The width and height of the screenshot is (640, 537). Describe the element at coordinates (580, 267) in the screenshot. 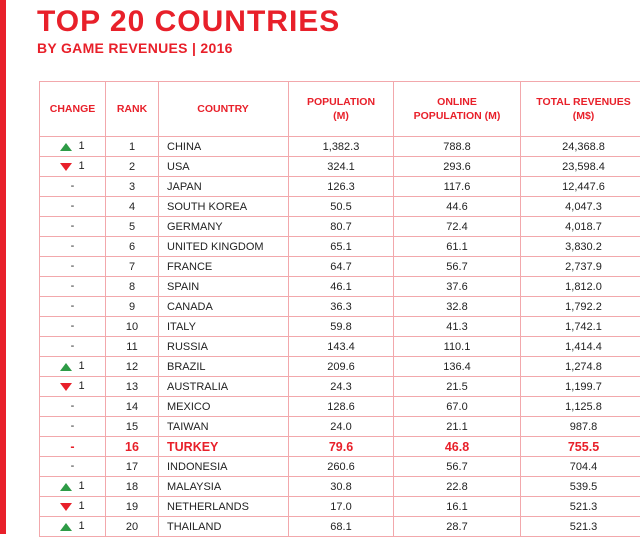

I see `revenue-cell: 2,737.9` at that location.